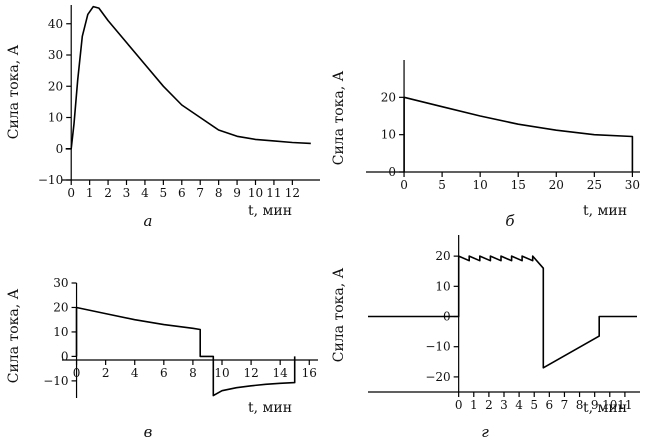 The height and width of the screenshot is (447, 648). I want to click on x-tick-label: 25, so click(594, 185).